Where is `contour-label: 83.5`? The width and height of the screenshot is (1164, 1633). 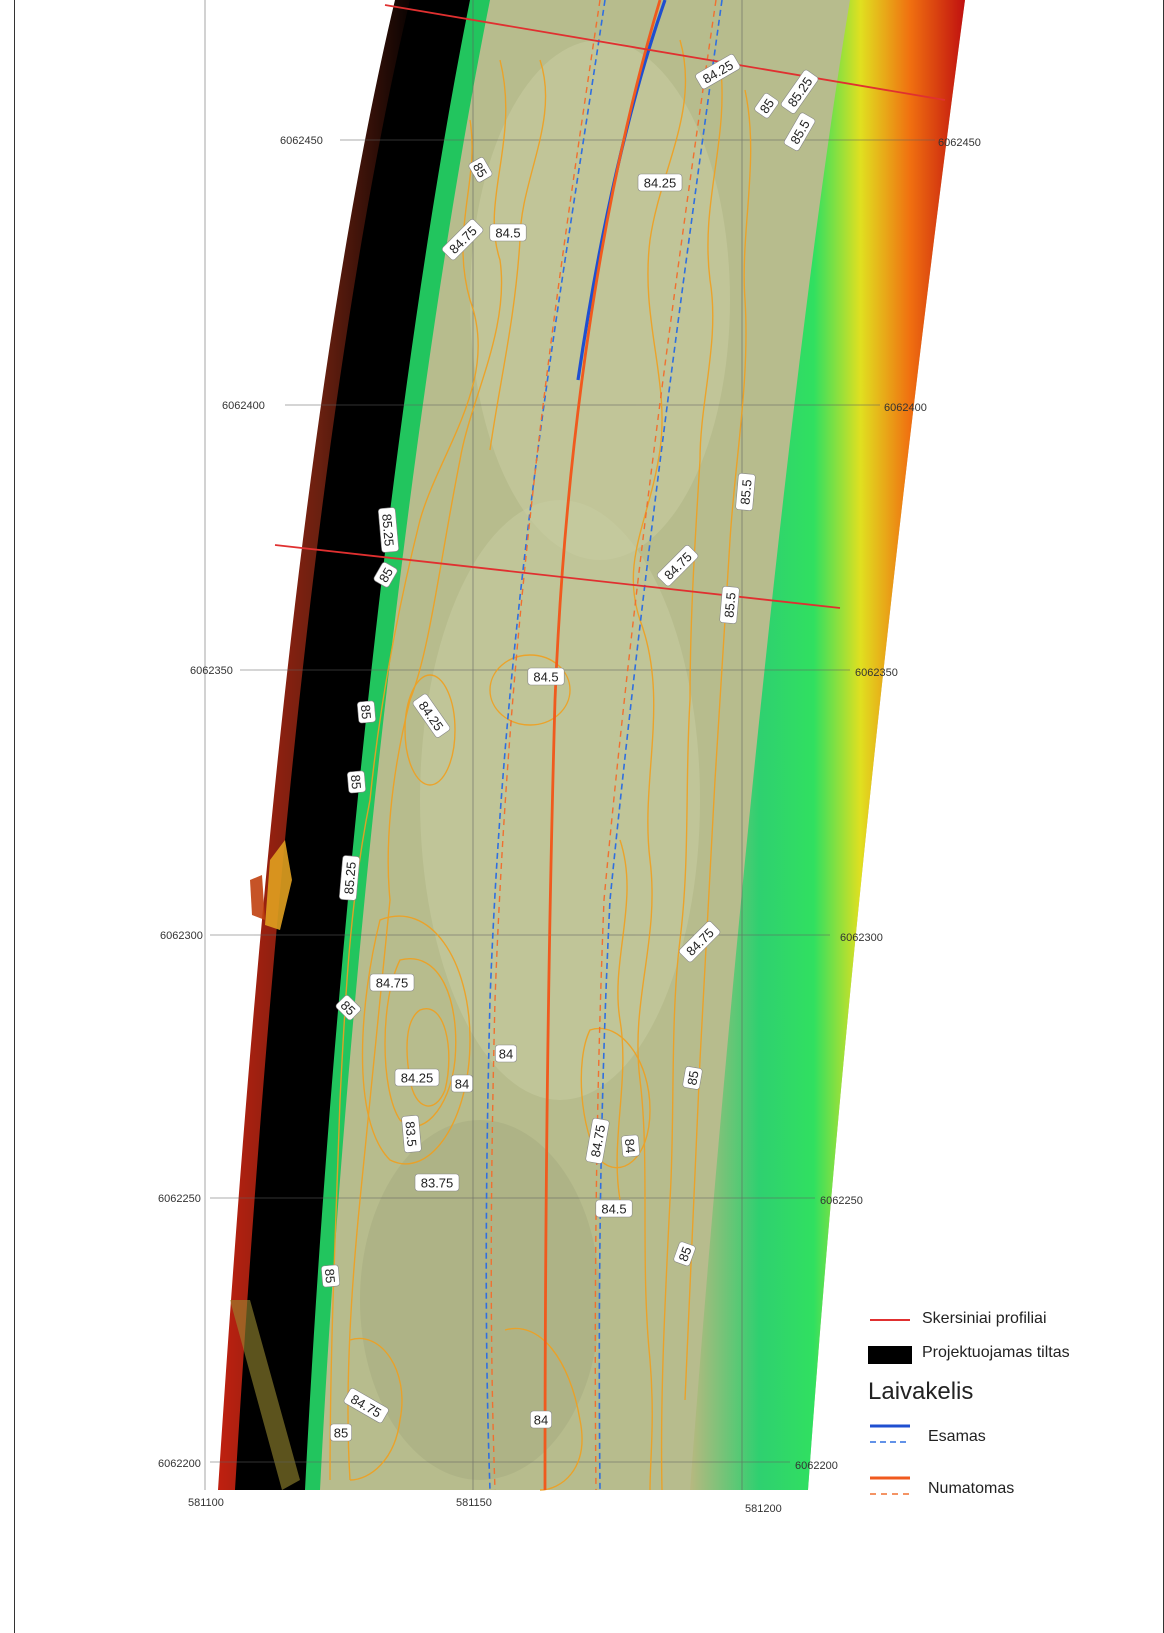
contour-label: 83.5 is located at coordinates (411, 1134).